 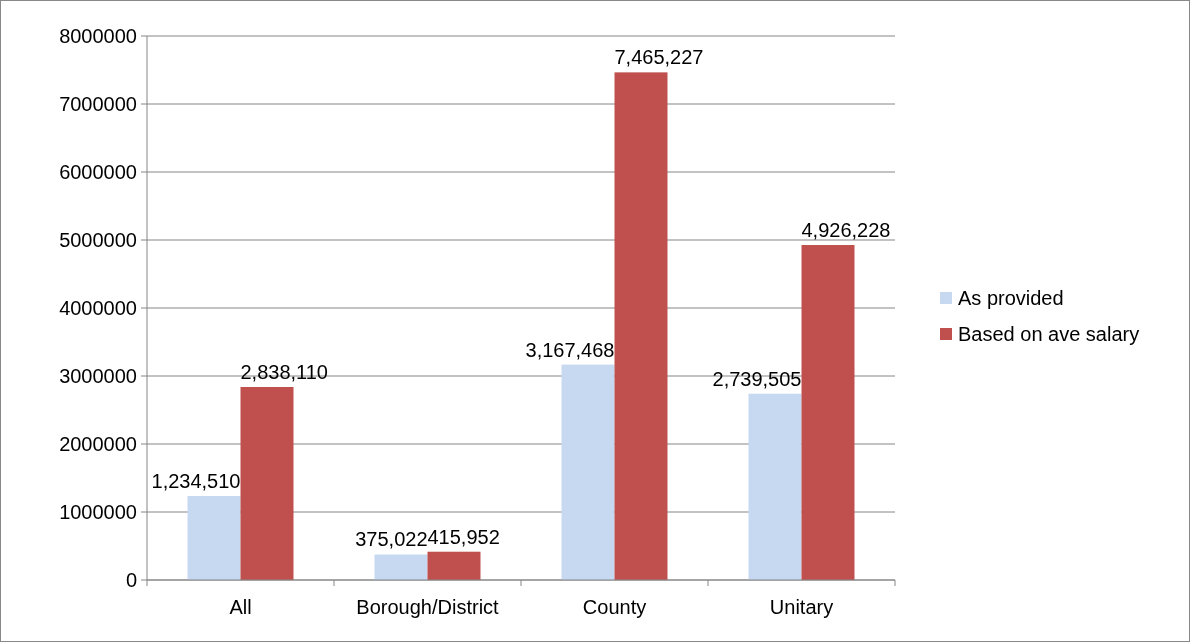 What do you see at coordinates (196, 481) in the screenshot?
I see `data-label: 1,234,510` at bounding box center [196, 481].